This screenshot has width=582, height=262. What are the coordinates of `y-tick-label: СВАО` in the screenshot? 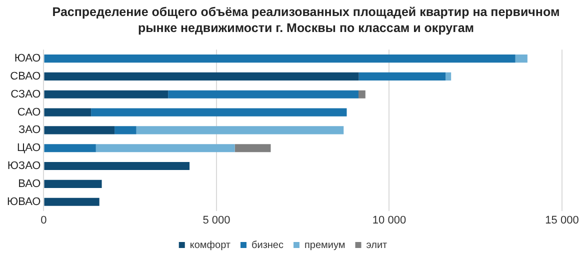 It's located at (26, 76).